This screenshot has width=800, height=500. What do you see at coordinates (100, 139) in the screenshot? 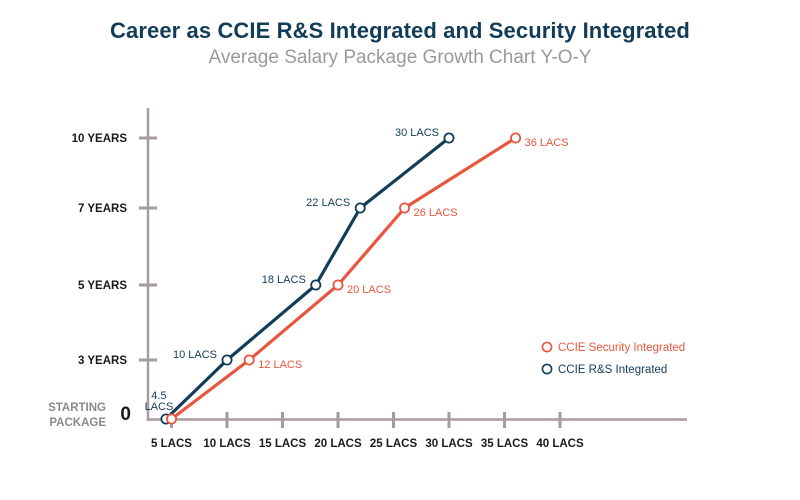
I see `y-tick-label: 10 YEARS` at bounding box center [100, 139].